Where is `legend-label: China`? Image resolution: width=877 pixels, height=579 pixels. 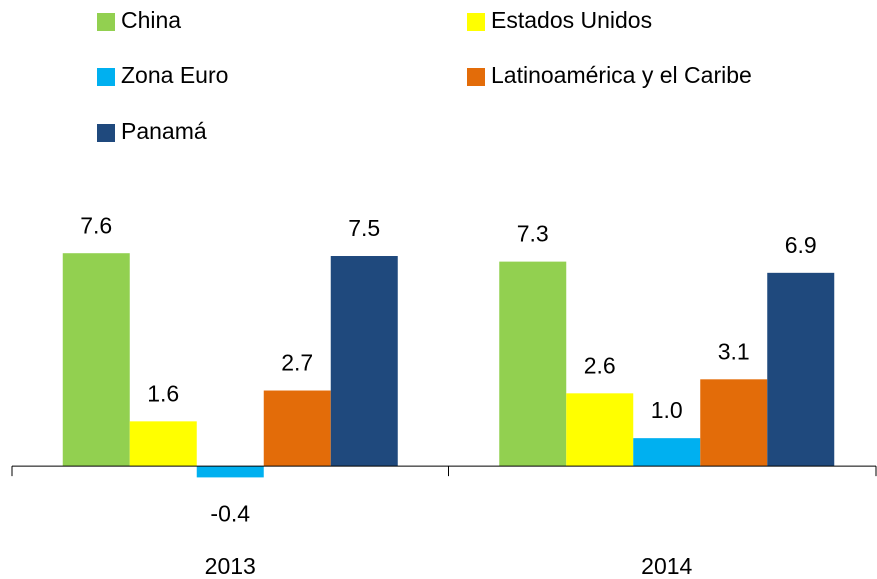
legend-label: China is located at coordinates (151, 20).